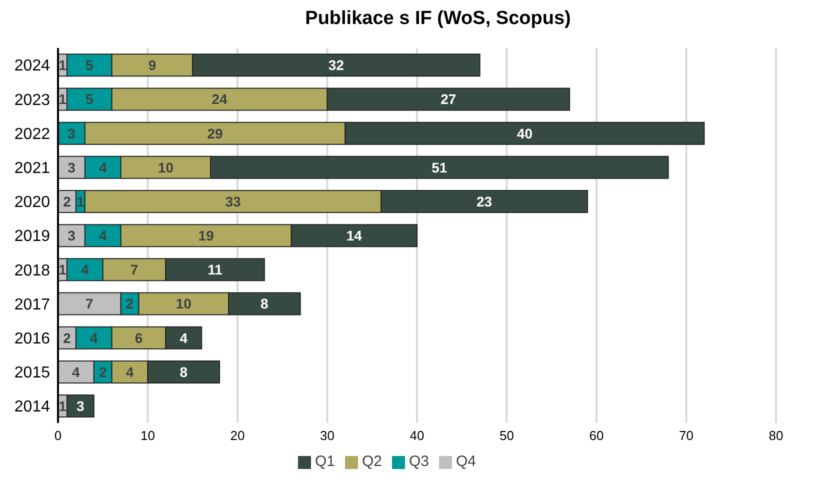  Describe the element at coordinates (524, 133) in the screenshot. I see `data-label: 40` at that location.